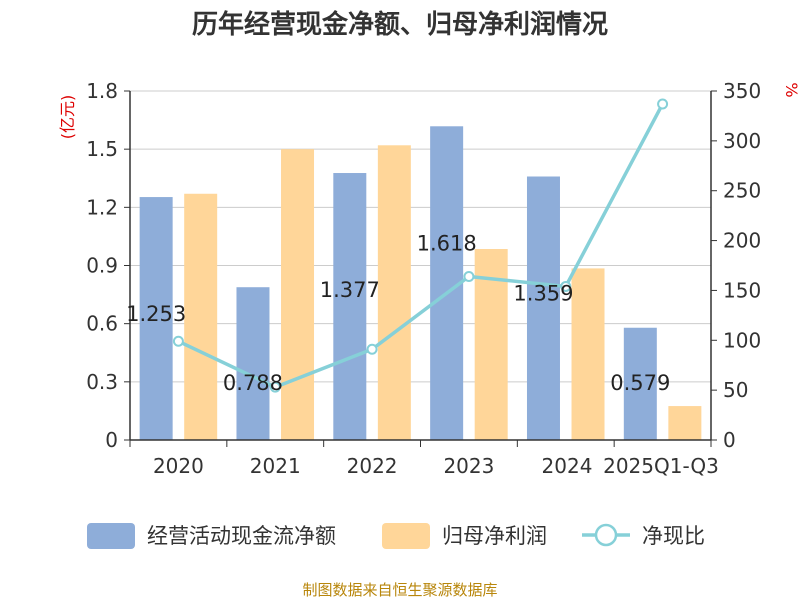 The image size is (800, 600). What do you see at coordinates (406, 536) in the screenshot?
I see `legend-swatch-profit` at bounding box center [406, 536].